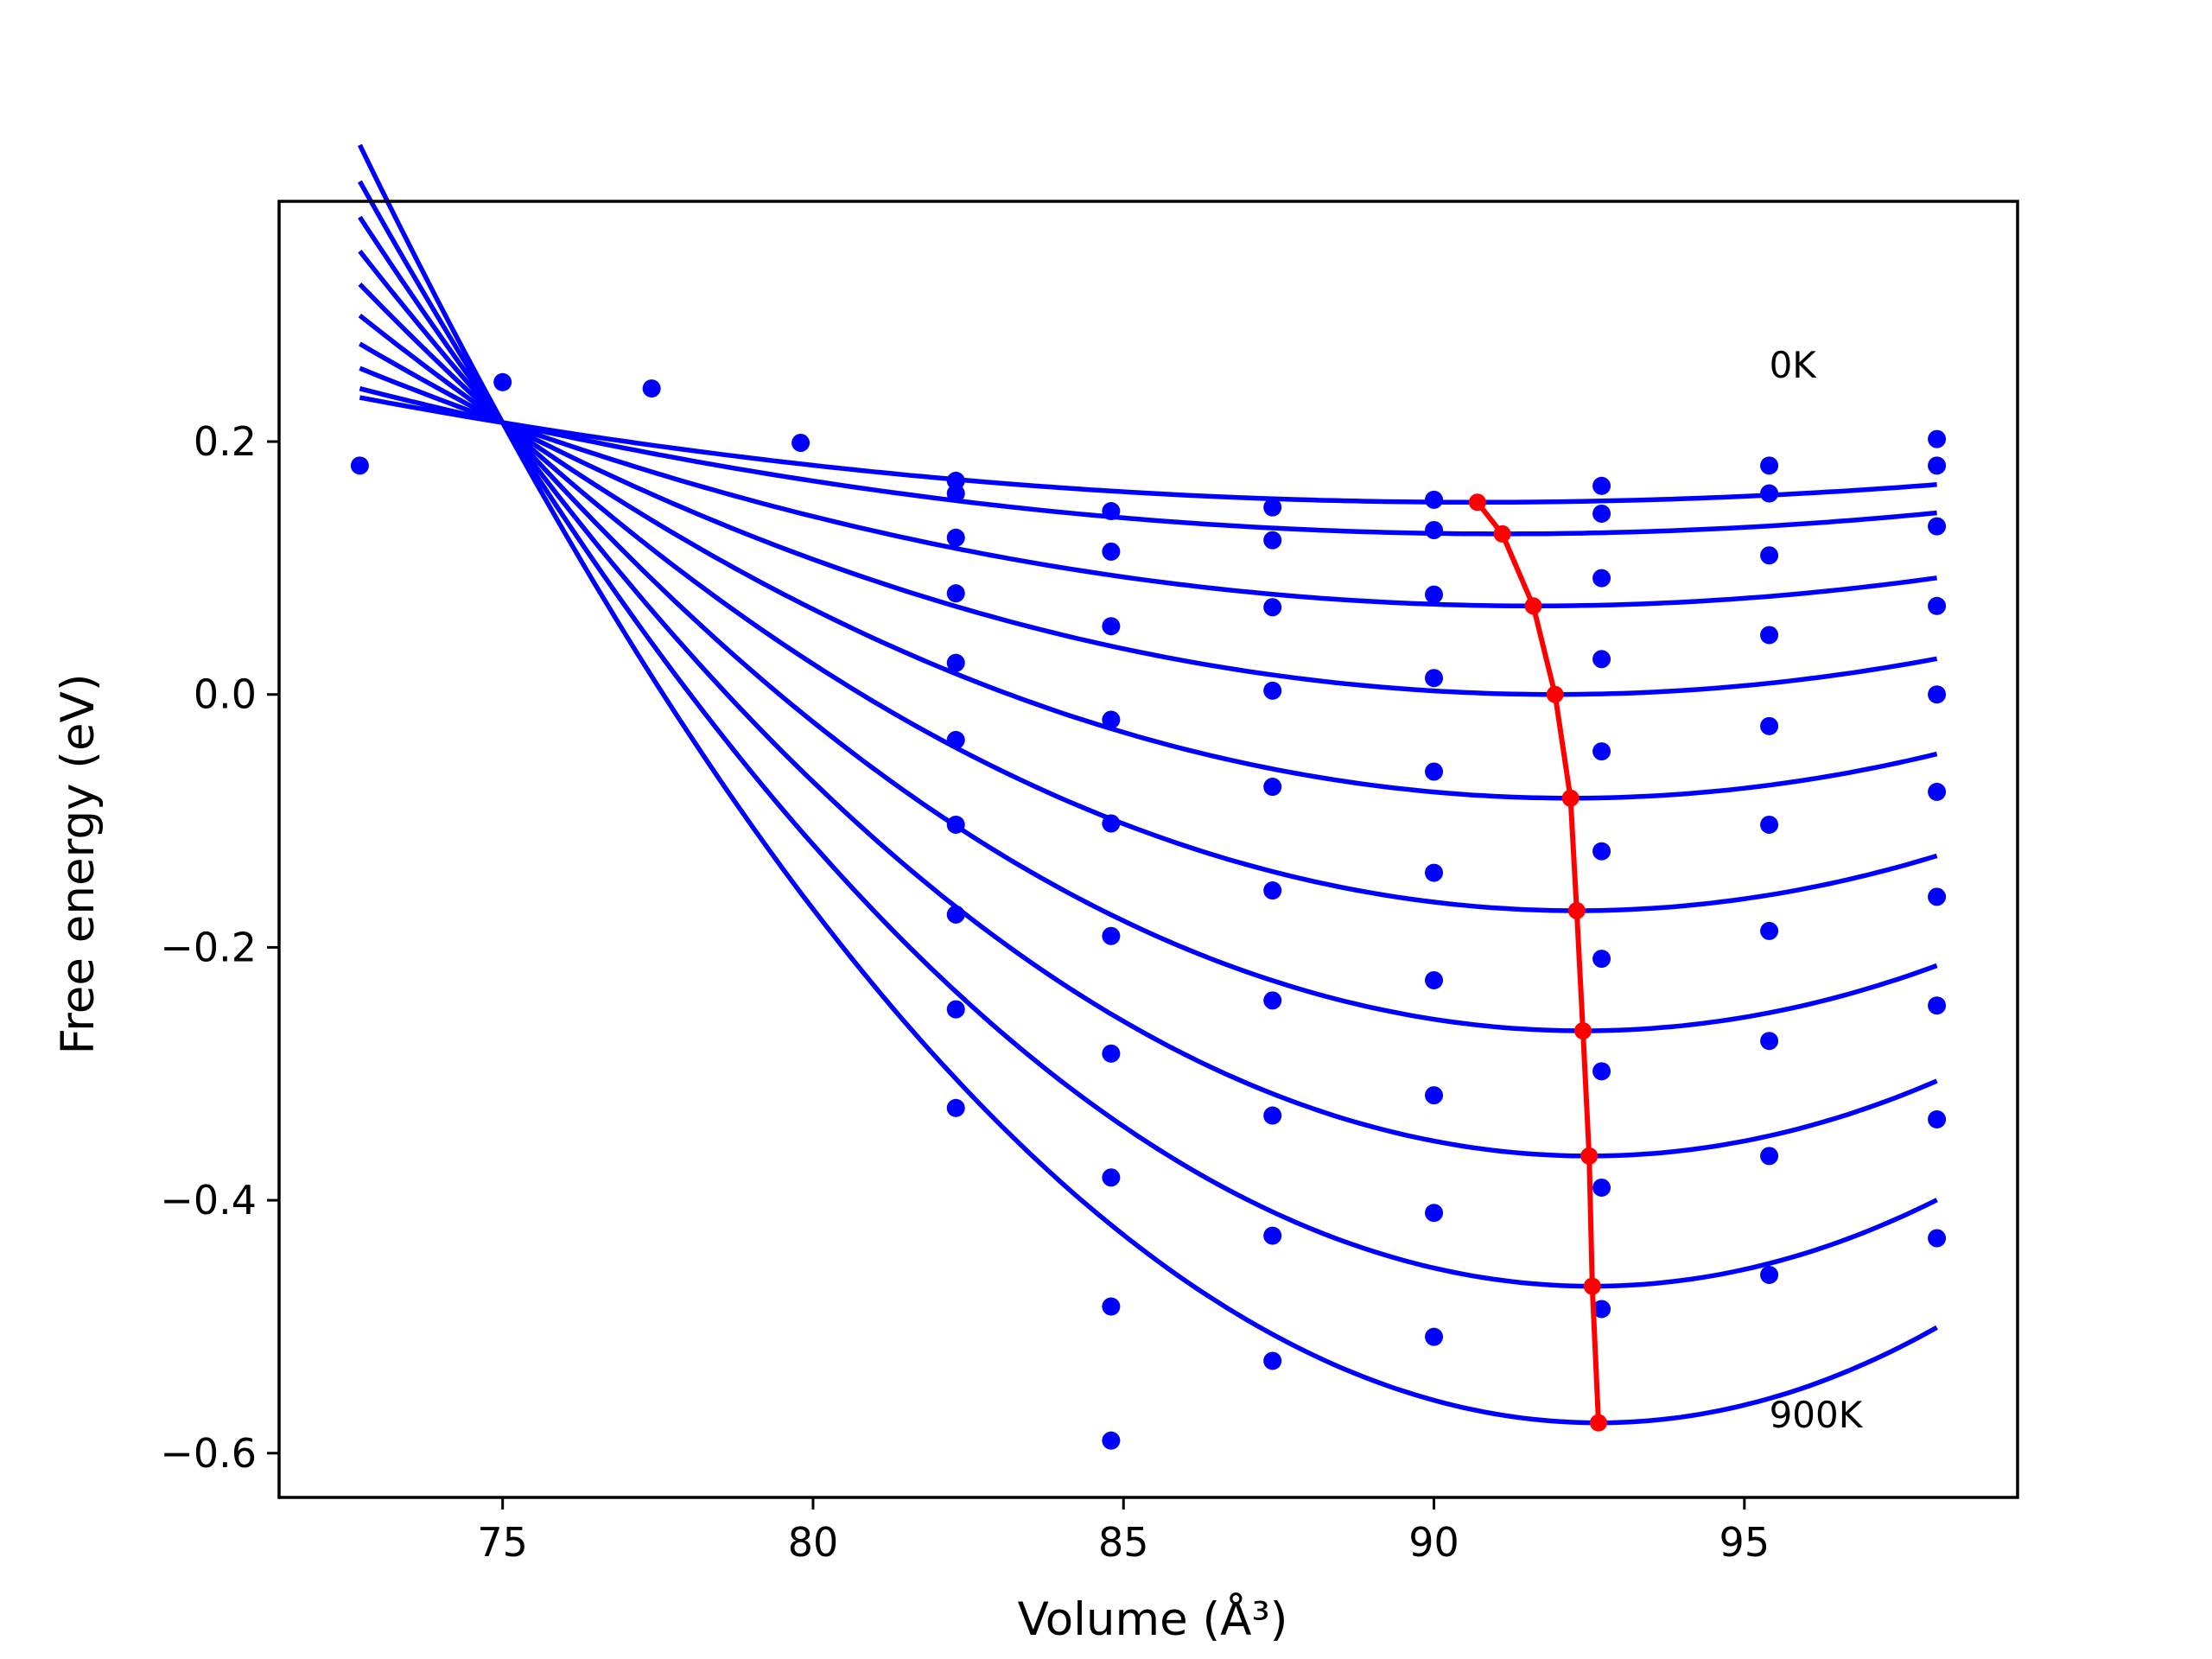  I want to click on x-tick-label-2: 80, so click(813, 1542).